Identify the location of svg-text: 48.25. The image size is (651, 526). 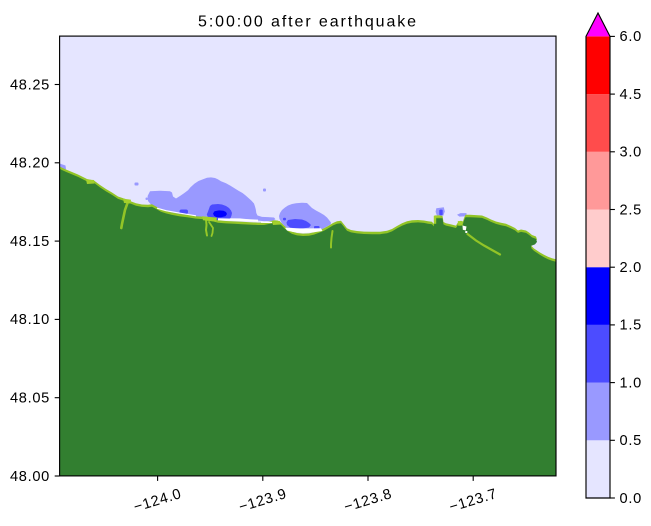
(30, 85).